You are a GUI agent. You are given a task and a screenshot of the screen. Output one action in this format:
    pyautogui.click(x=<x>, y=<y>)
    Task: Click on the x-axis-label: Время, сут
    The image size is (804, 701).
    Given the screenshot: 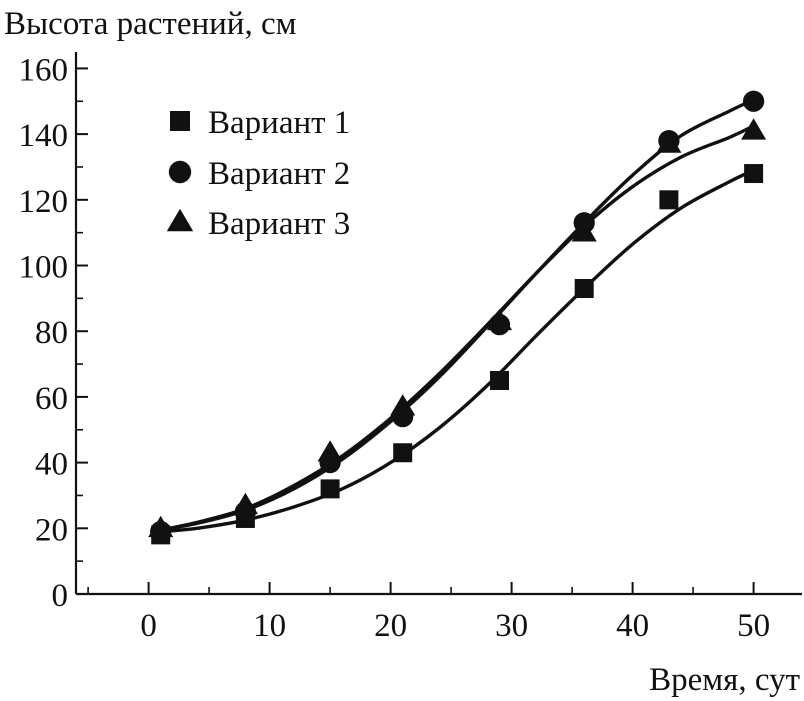 What is the action you would take?
    pyautogui.click(x=724, y=680)
    